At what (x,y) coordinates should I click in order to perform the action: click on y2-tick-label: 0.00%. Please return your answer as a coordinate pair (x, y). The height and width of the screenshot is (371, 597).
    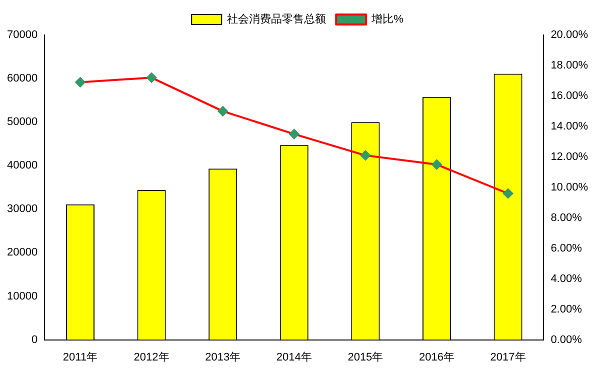
    Looking at the image, I should click on (566, 340).